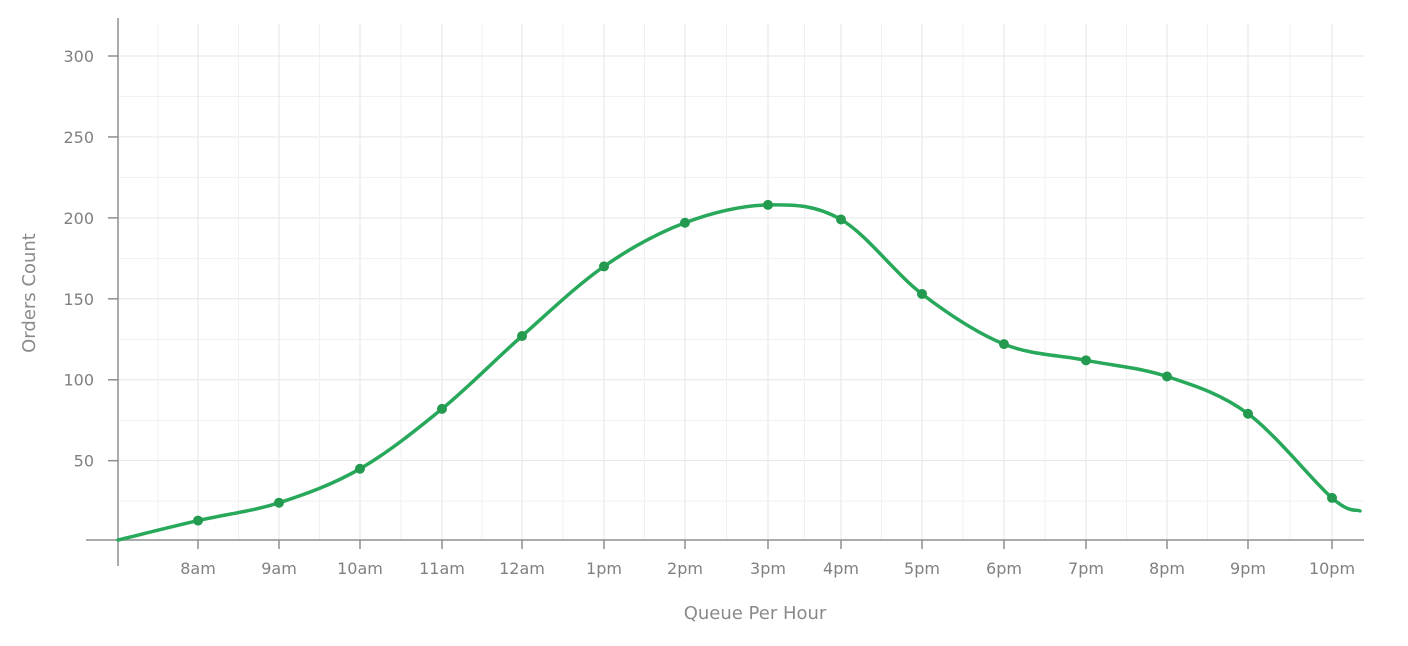 Image resolution: width=1408 pixels, height=646 pixels. What do you see at coordinates (78, 259) in the screenshot?
I see `y-tick-labels: 50 100 150 200 250 300` at bounding box center [78, 259].